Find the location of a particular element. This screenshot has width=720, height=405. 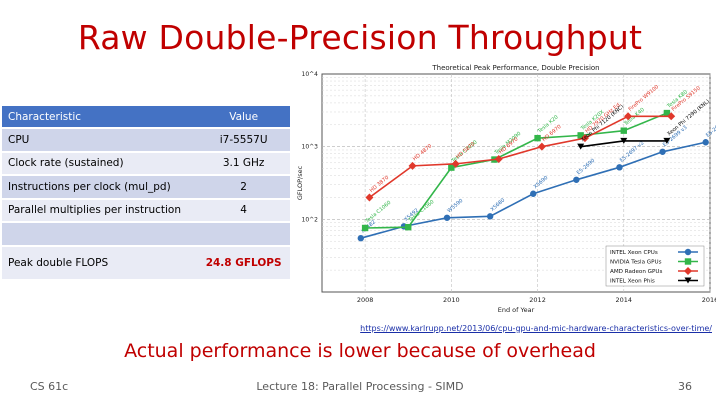

x-tick-label: 2016 is located at coordinates (709, 300).